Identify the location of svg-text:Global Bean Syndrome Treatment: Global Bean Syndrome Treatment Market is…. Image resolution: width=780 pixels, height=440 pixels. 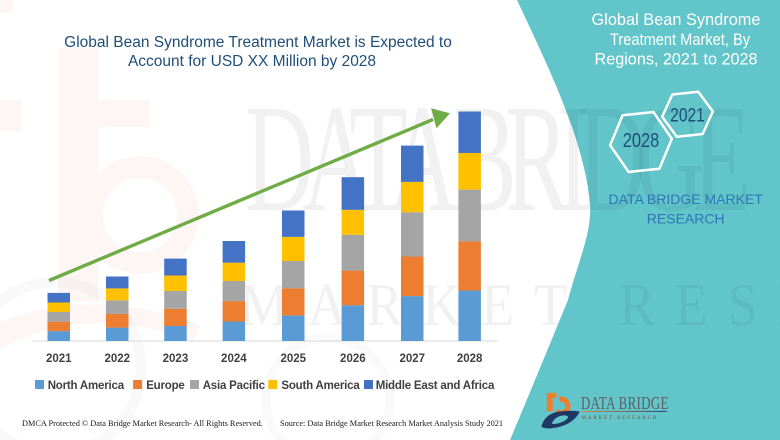
(258, 42).